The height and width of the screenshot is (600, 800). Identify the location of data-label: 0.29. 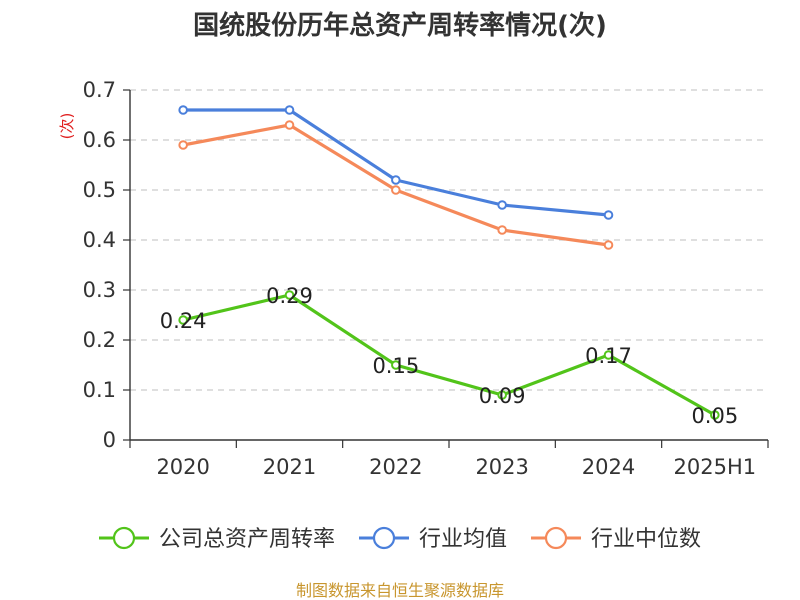
(289, 296).